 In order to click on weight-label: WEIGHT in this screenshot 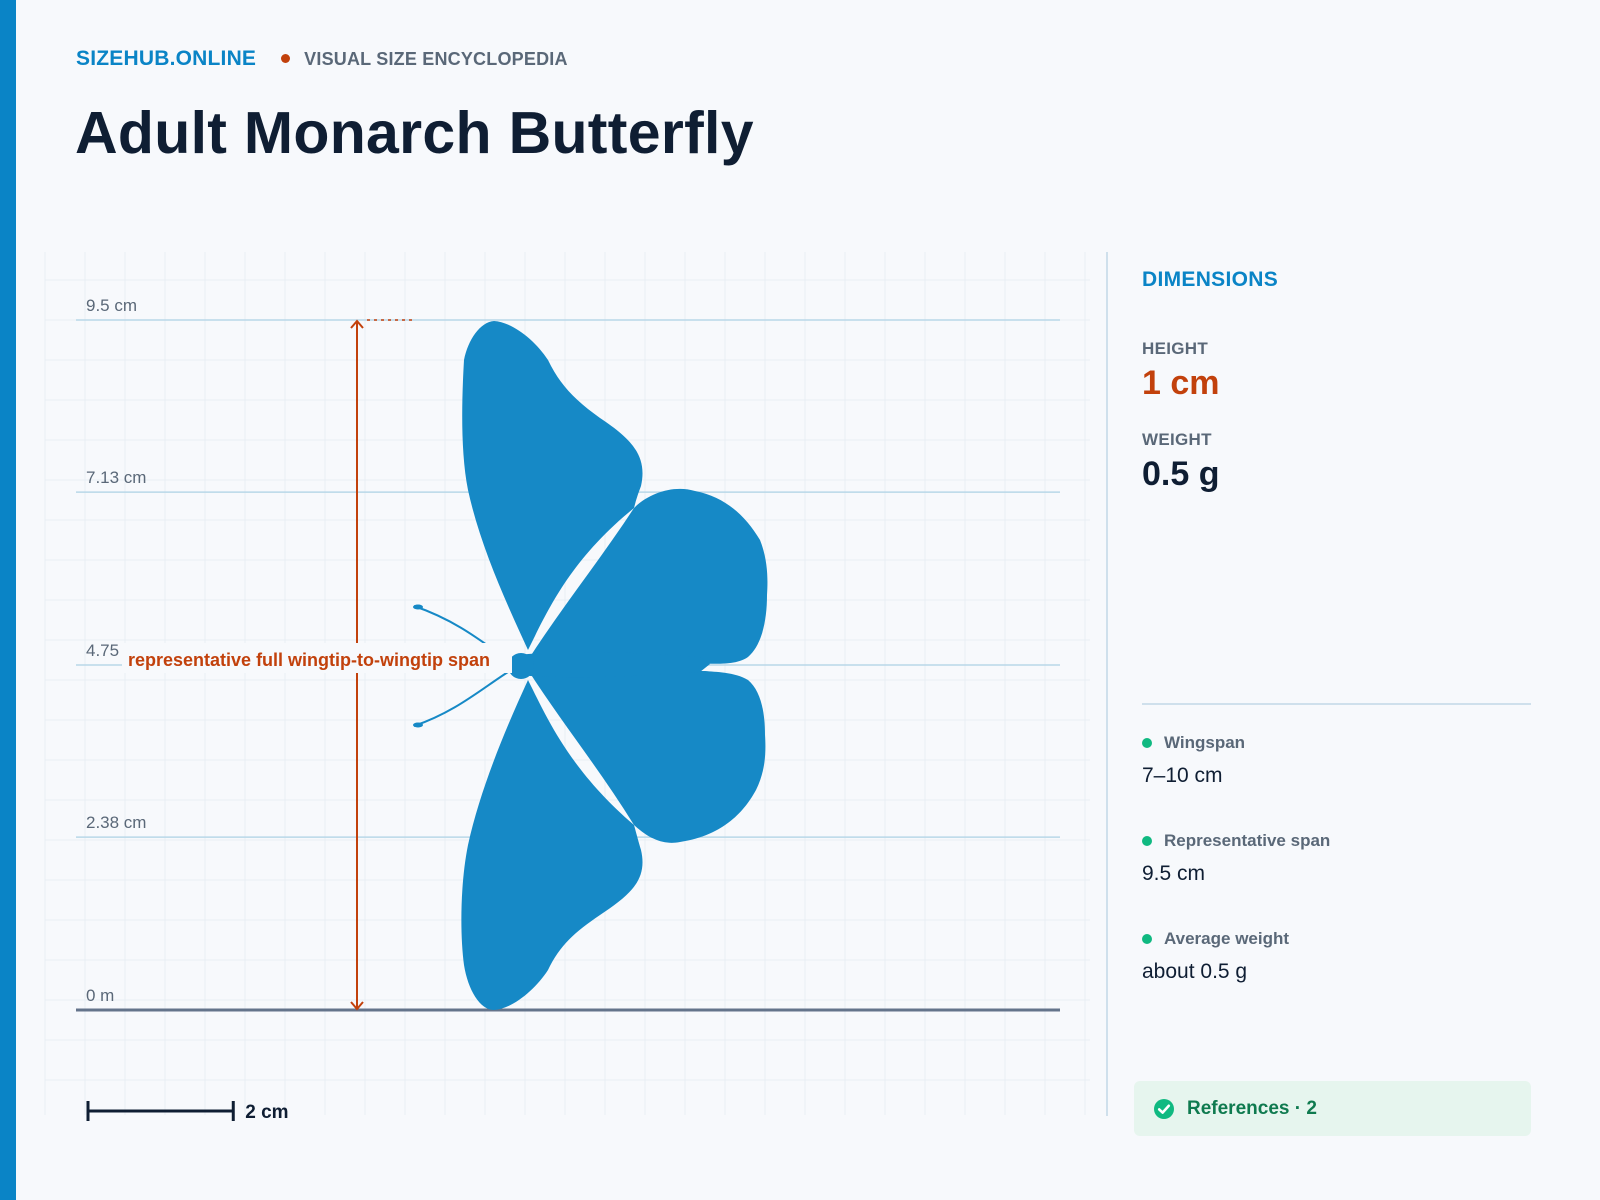, I will do `click(1177, 439)`.